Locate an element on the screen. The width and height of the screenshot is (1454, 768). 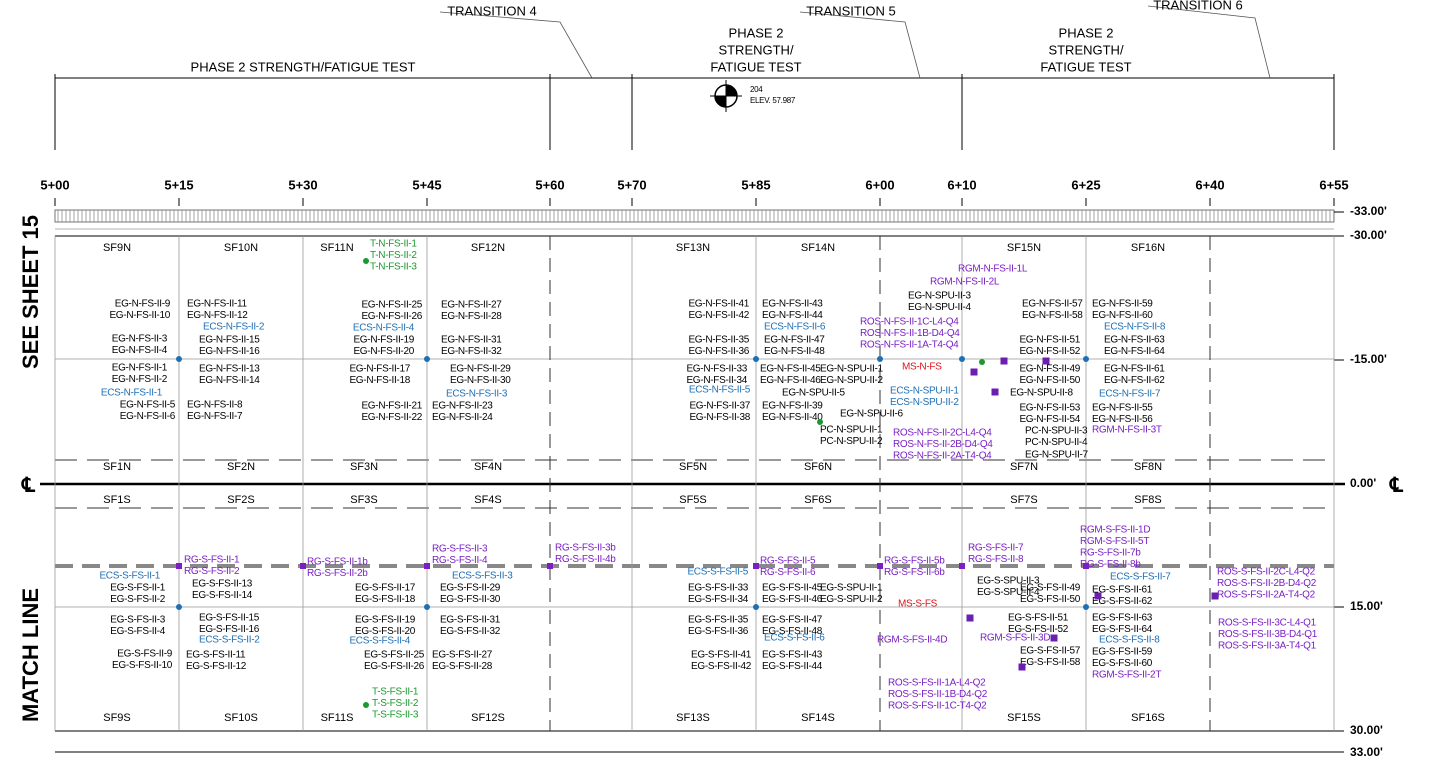
gauge-label: EG-S-FS-II-42 is located at coordinates (721, 666).